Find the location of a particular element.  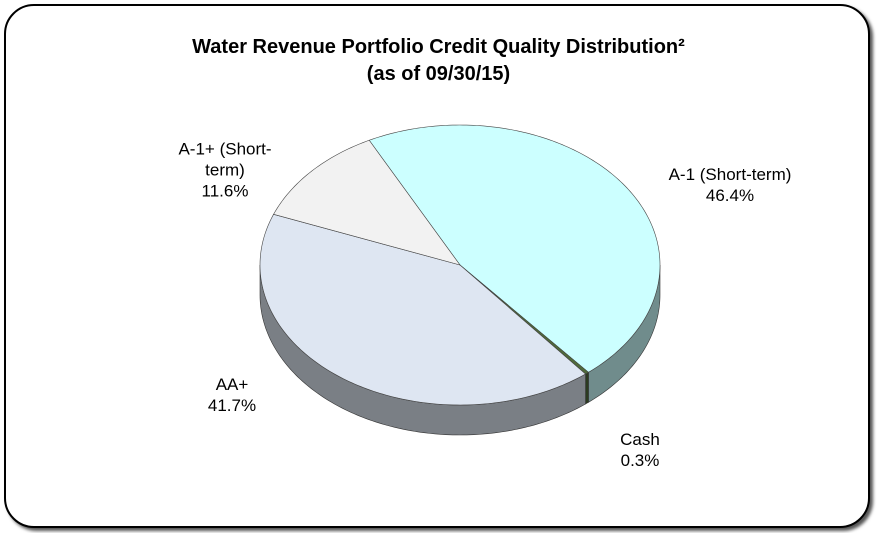

slice-label: Cash 0.3% is located at coordinates (640, 450).